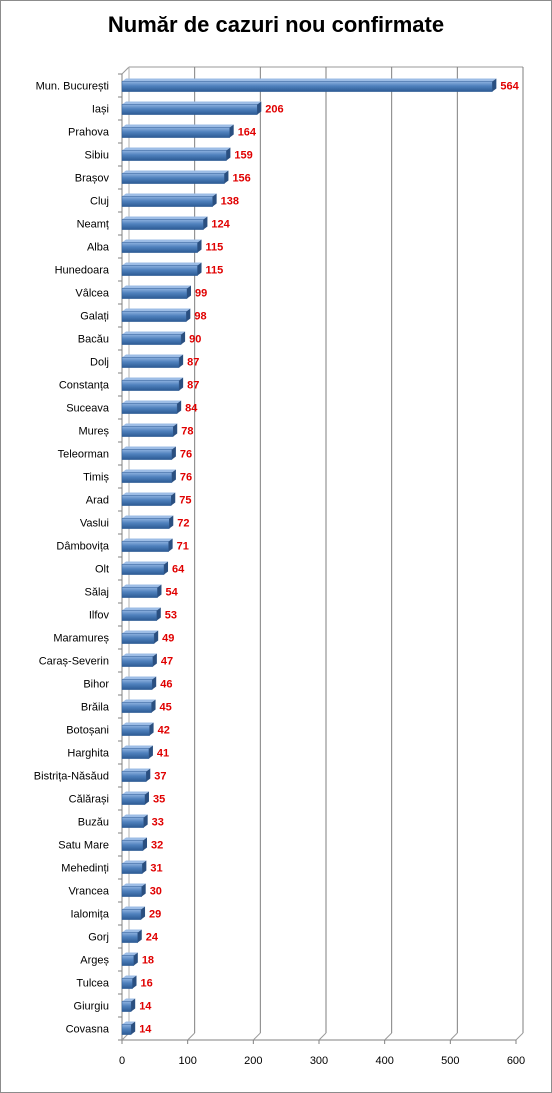 Image resolution: width=552 pixels, height=1093 pixels. What do you see at coordinates (98, 248) in the screenshot?
I see `category-label: Alba` at bounding box center [98, 248].